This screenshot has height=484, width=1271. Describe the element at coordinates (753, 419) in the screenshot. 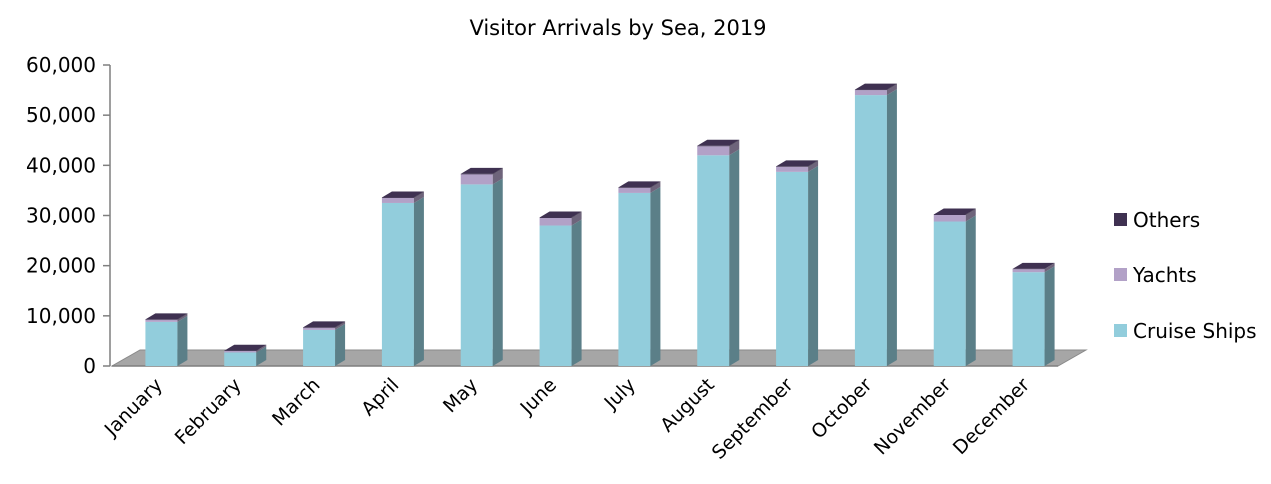

I see `x-tick-label: September` at that location.